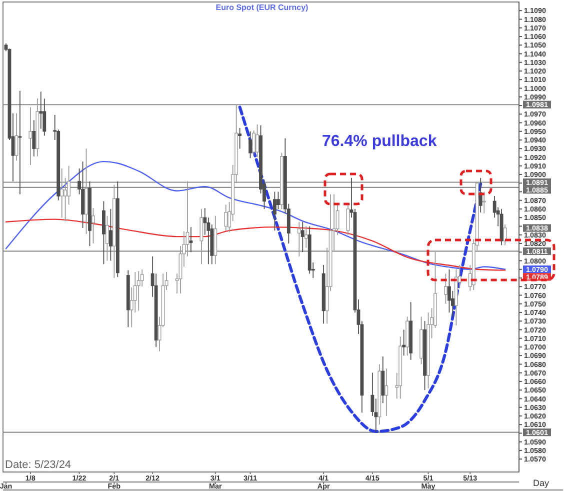 The width and height of the screenshot is (565, 491). What do you see at coordinates (38, 465) in the screenshot?
I see `annotation: Date: 5/23/24` at bounding box center [38, 465].